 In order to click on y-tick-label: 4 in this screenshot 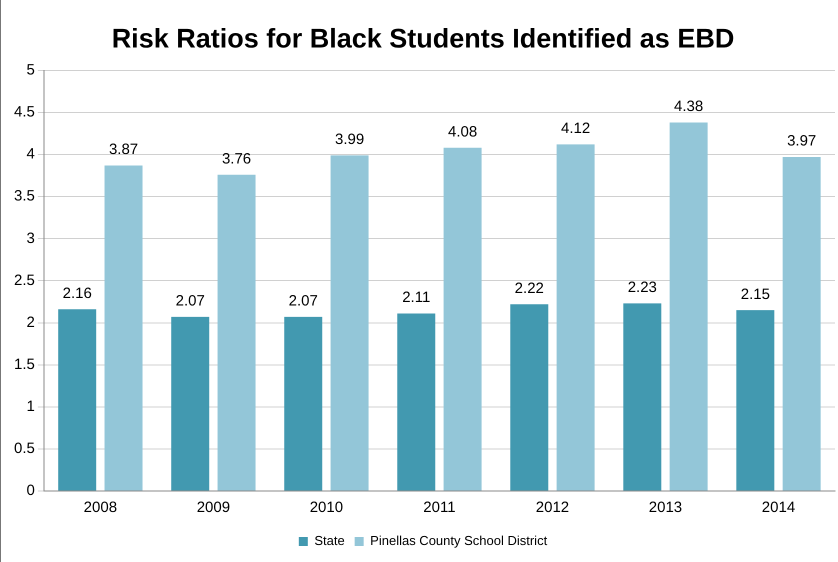, I will do `click(30, 154)`.